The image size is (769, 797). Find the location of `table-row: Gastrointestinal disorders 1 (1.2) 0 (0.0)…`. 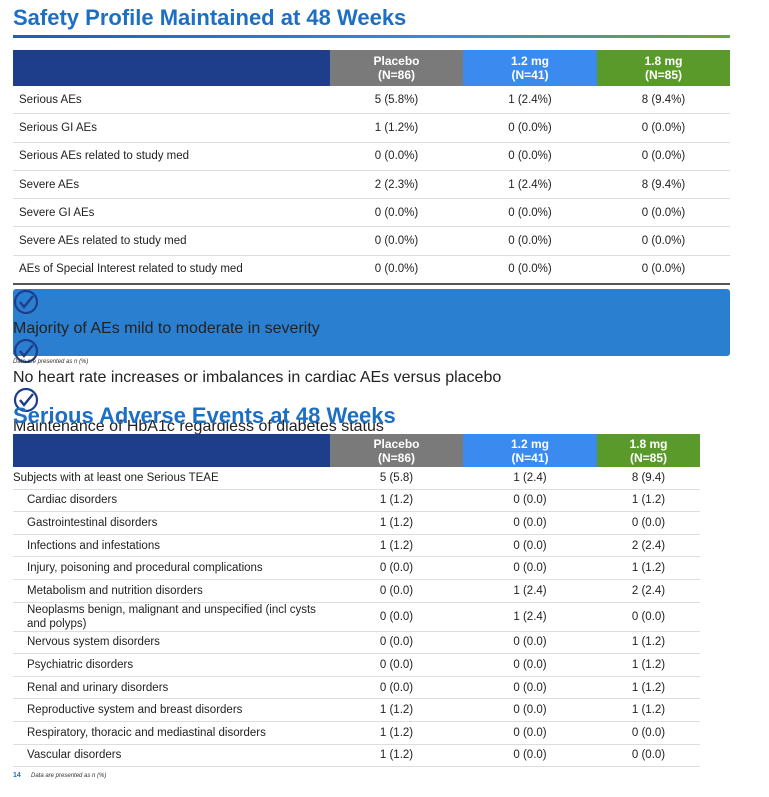

table-row: Gastrointestinal disorders 1 (1.2) 0 (0.0)… is located at coordinates (356, 523).